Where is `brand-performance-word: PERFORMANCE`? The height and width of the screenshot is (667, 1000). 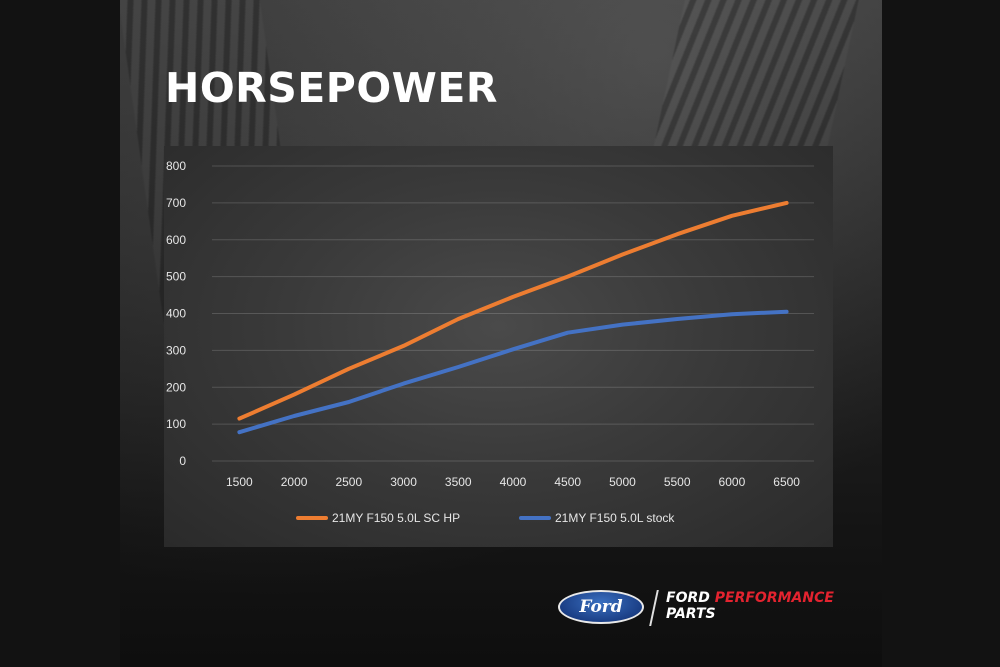
brand-performance-word: PERFORMANCE is located at coordinates (774, 598).